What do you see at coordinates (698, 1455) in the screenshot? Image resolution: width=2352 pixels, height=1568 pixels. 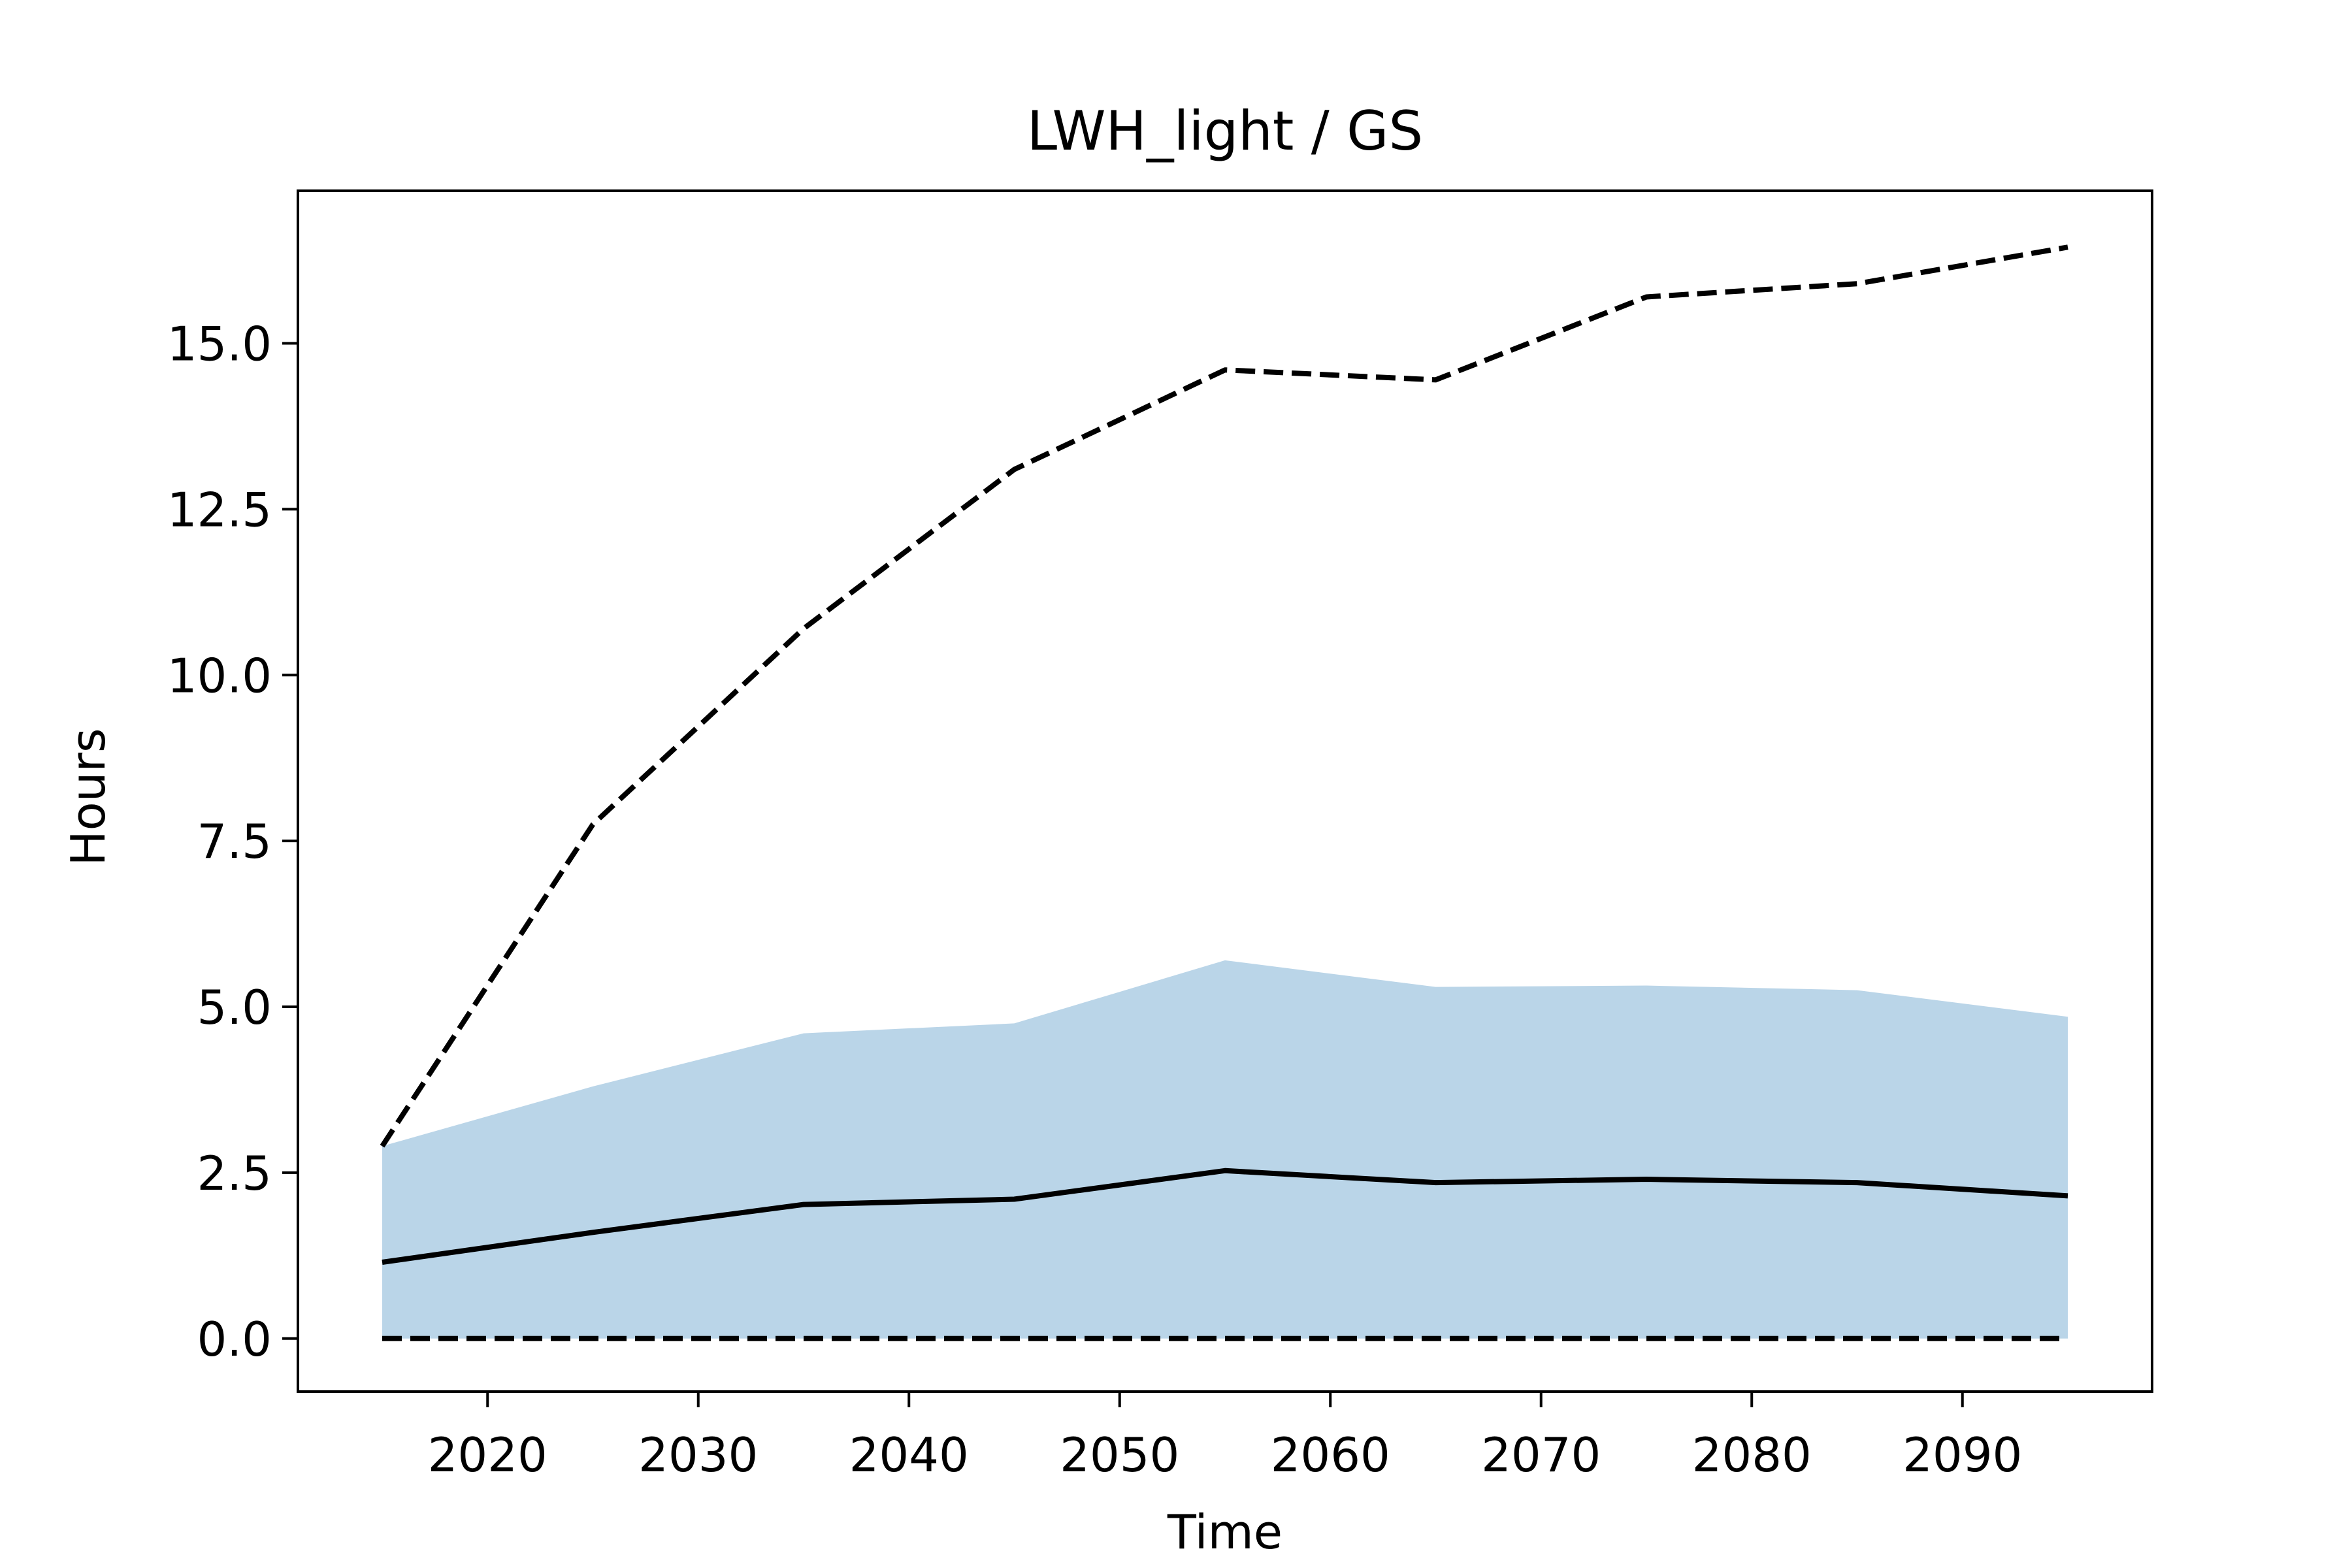 I see `x-tick-label: 2030` at bounding box center [698, 1455].